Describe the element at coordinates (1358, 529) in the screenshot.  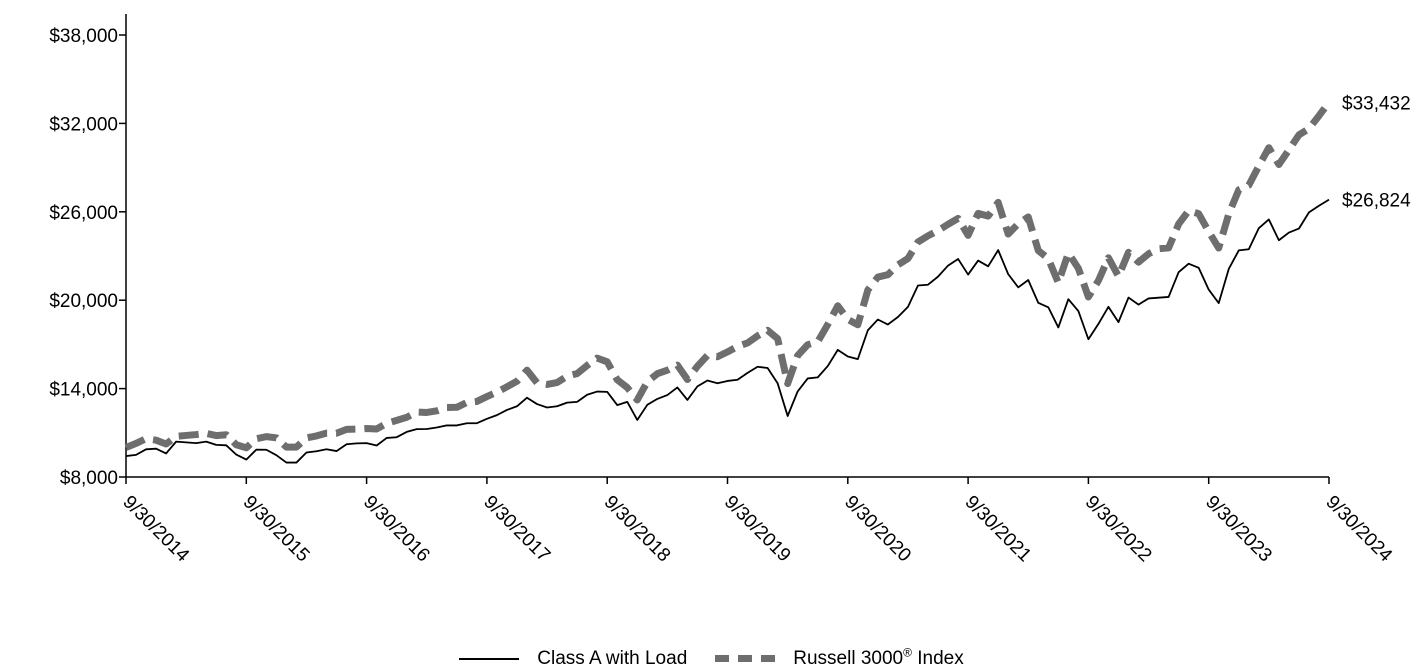
I see `x-tick-label: 9/30/2024` at that location.